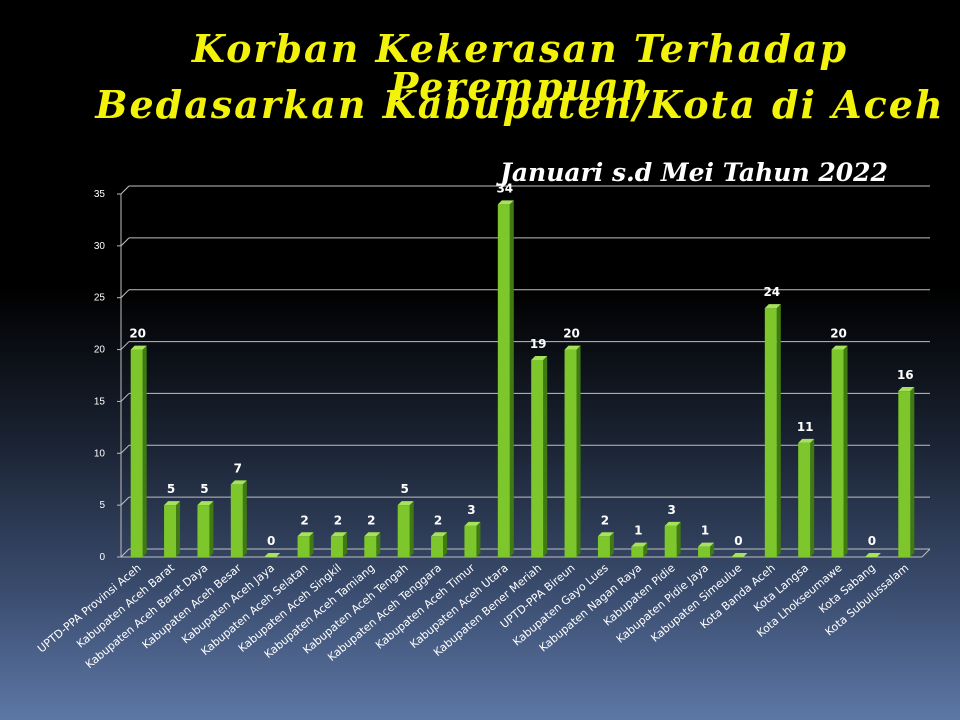  What do you see at coordinates (520, 104) in the screenshot?
I see `chart-title-line2: Bedasarkan Kabupaten/Kota di Aceh` at bounding box center [520, 104].